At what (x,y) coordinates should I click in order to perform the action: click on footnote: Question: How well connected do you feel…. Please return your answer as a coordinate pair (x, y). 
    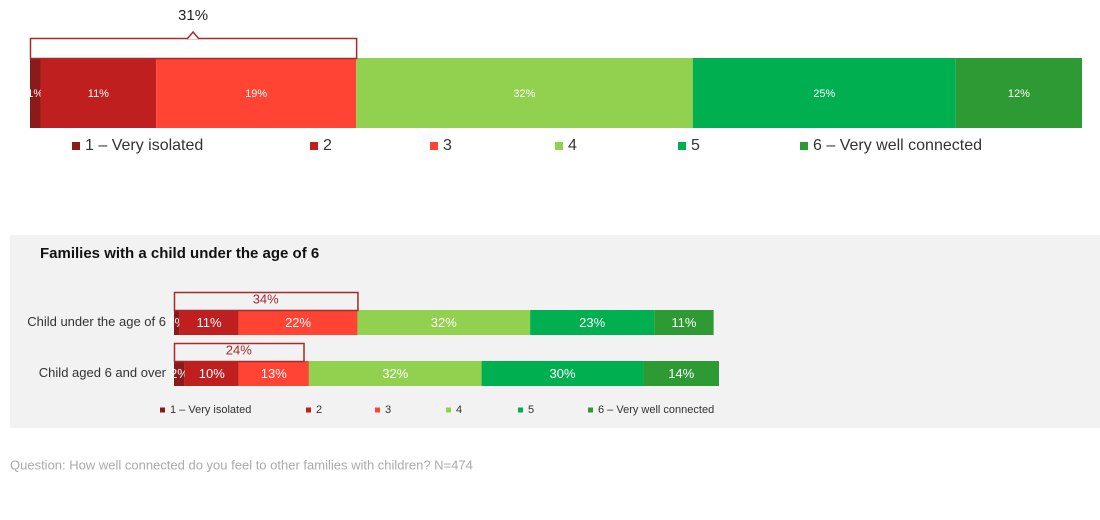
    Looking at the image, I should click on (241, 464).